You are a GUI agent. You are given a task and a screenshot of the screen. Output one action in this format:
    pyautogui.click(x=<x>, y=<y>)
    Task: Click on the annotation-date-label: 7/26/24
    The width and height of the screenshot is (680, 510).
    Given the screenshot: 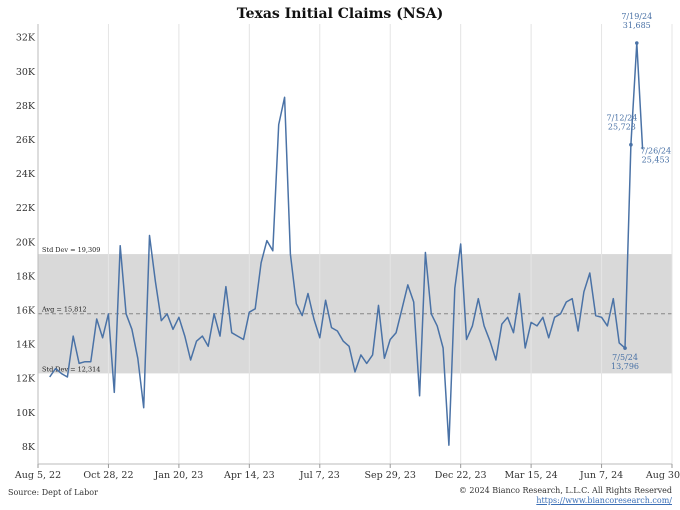 What is the action you would take?
    pyautogui.click(x=655, y=150)
    